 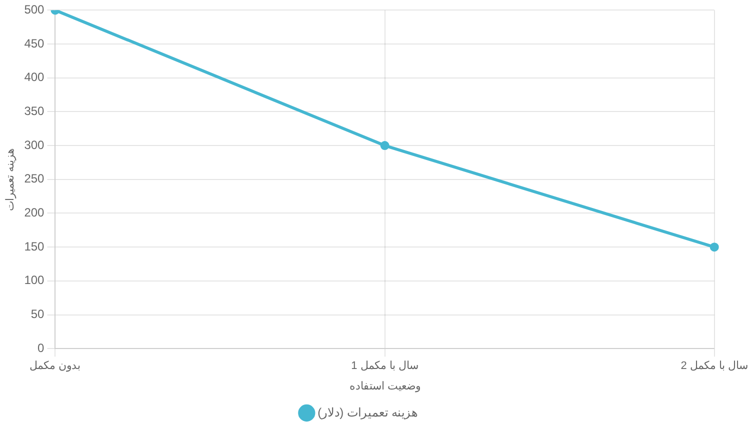 I want to click on y-tick-label: 150, so click(x=34, y=246).